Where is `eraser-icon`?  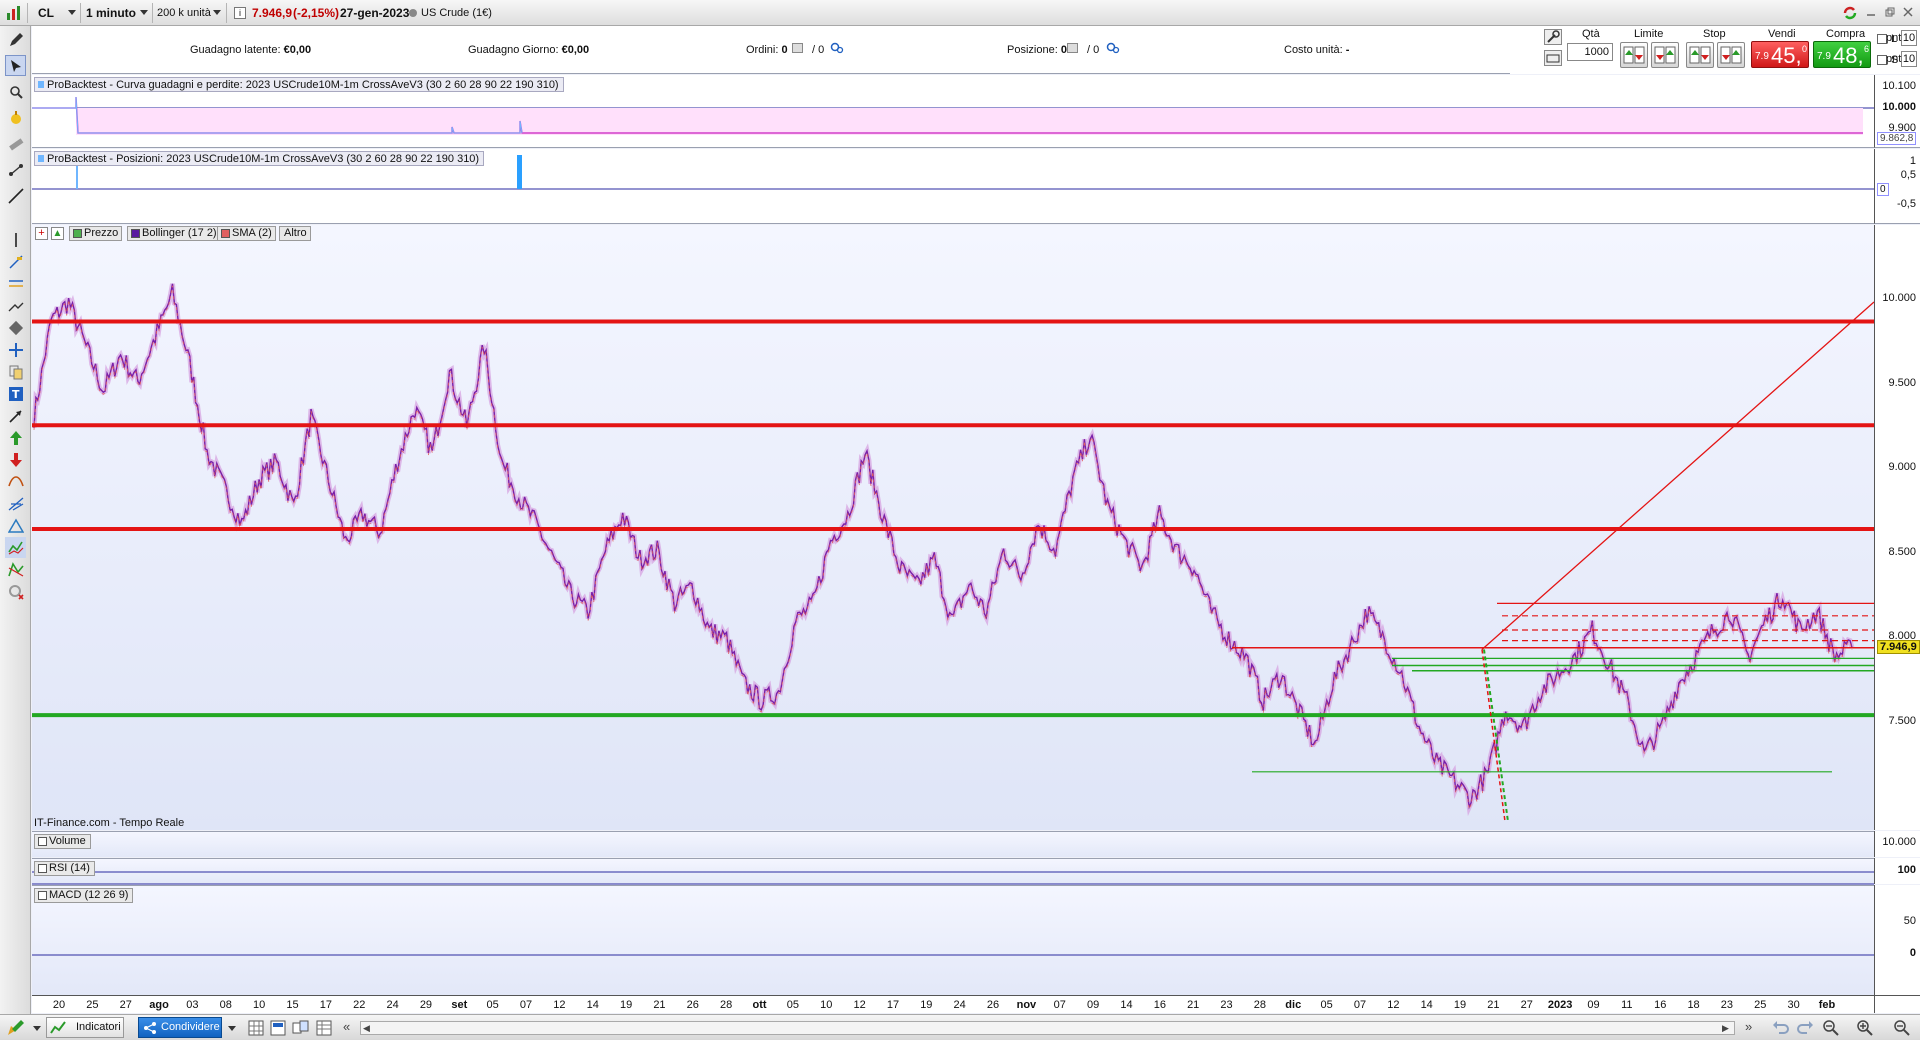 eraser-icon is located at coordinates (15, 327).